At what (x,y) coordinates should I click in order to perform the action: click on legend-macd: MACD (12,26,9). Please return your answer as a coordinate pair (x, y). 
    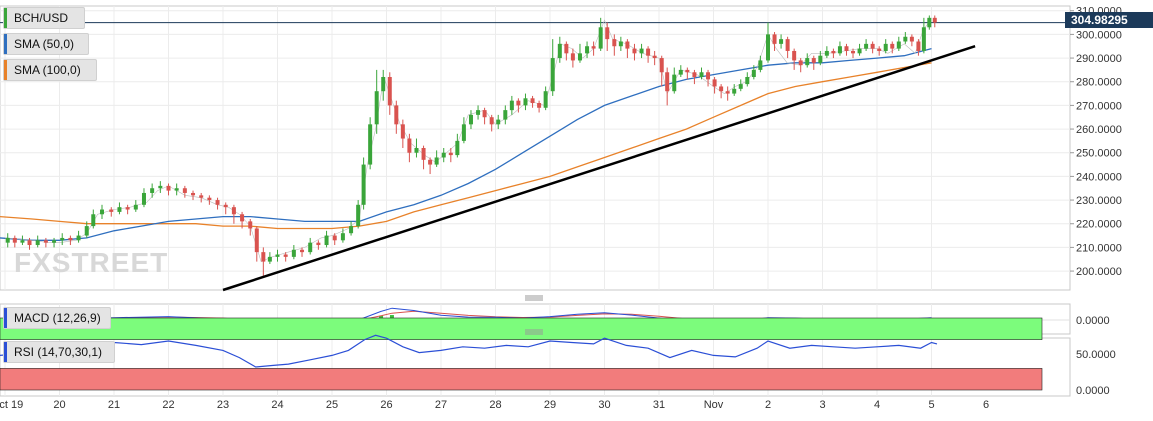
    Looking at the image, I should click on (57, 318).